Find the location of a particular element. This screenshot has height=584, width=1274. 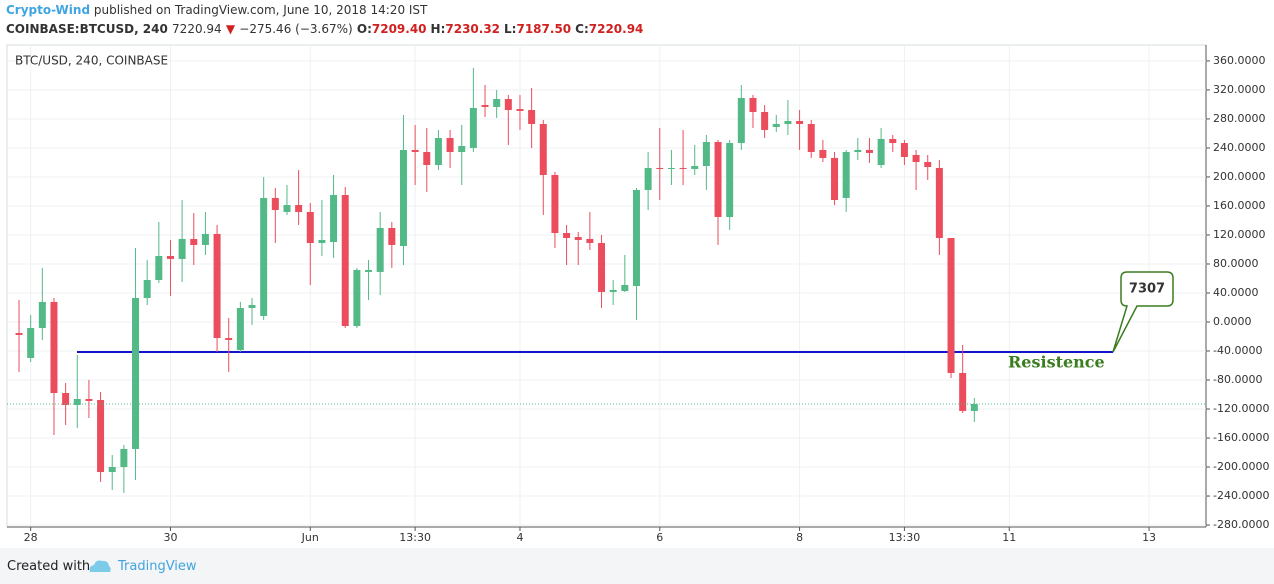

y-tick-label: -200.0000 is located at coordinates (1241, 466).